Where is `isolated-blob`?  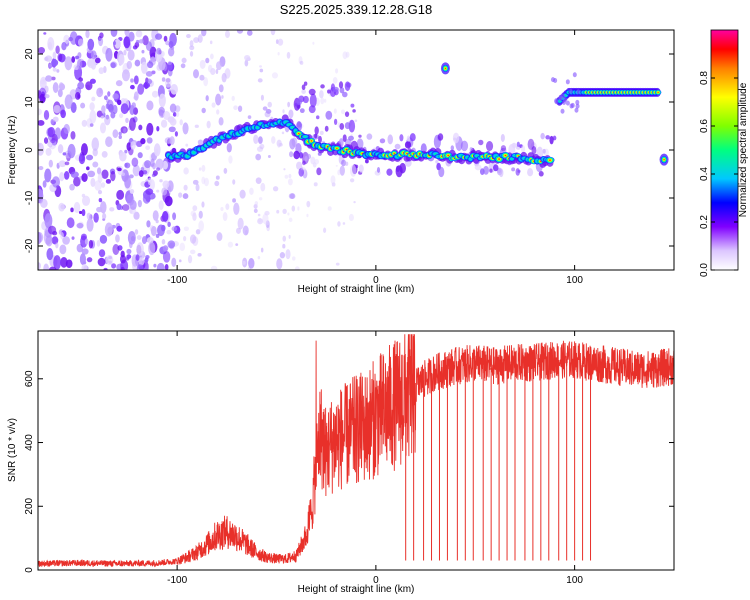 isolated-blob is located at coordinates (664, 160).